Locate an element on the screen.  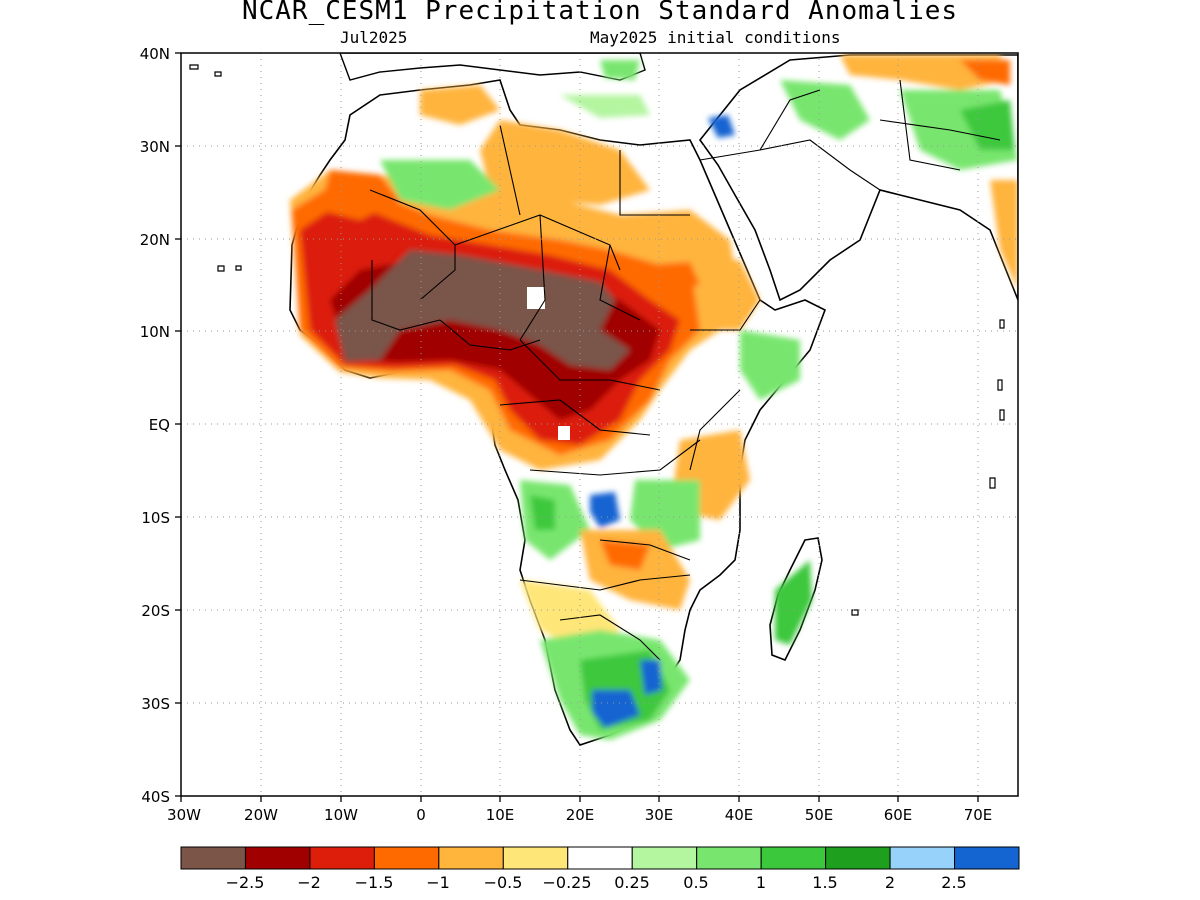
lon-label: 30W is located at coordinates (184, 815).